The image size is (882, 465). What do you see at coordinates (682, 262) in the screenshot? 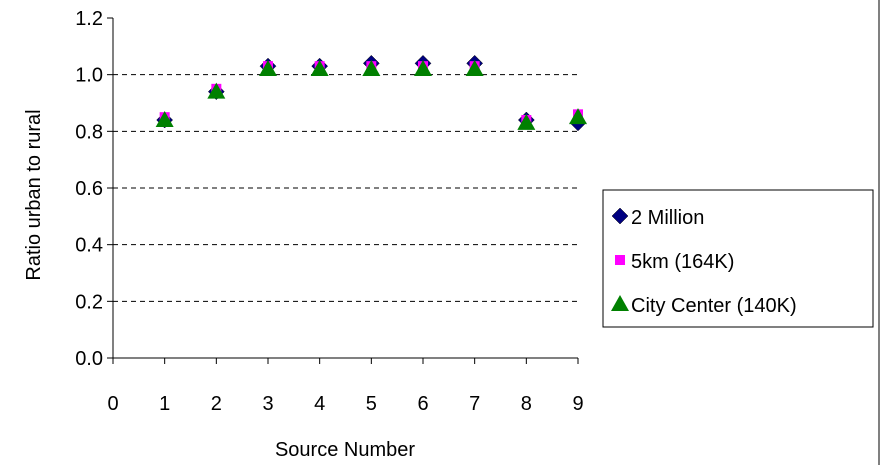
I see `legend-label-5km: 5km (164K)` at bounding box center [682, 262].